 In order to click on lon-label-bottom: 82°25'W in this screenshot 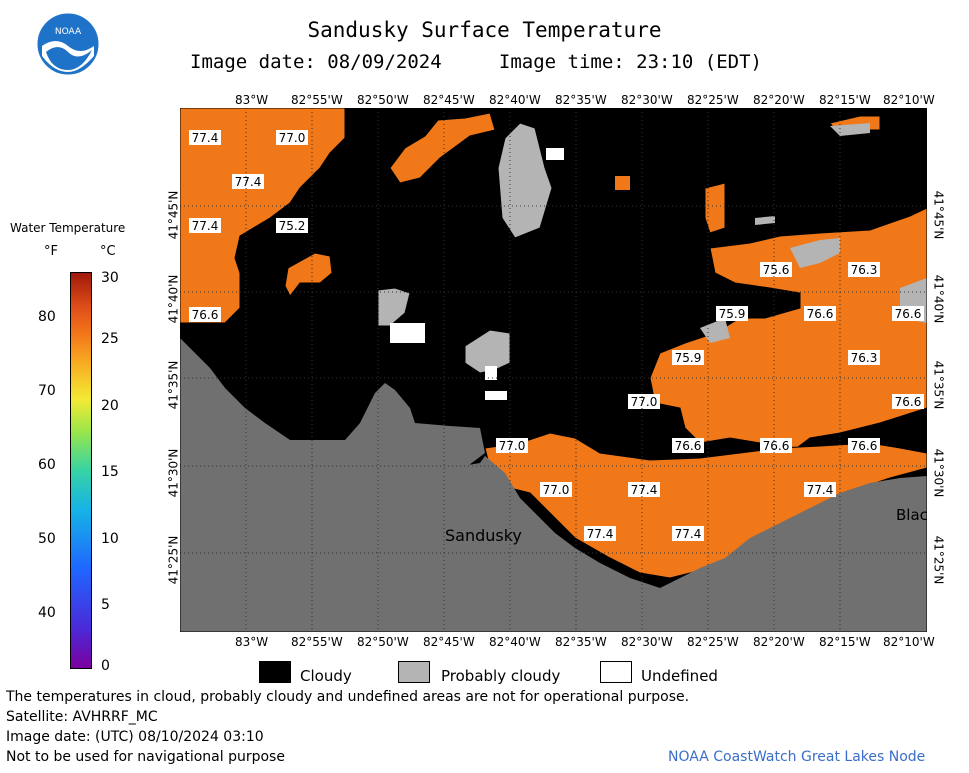, I will do `click(713, 642)`.